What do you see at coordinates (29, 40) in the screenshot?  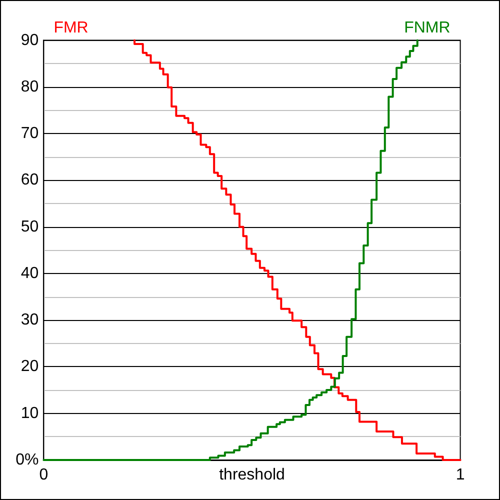 I see `y-tick-label: 90` at bounding box center [29, 40].